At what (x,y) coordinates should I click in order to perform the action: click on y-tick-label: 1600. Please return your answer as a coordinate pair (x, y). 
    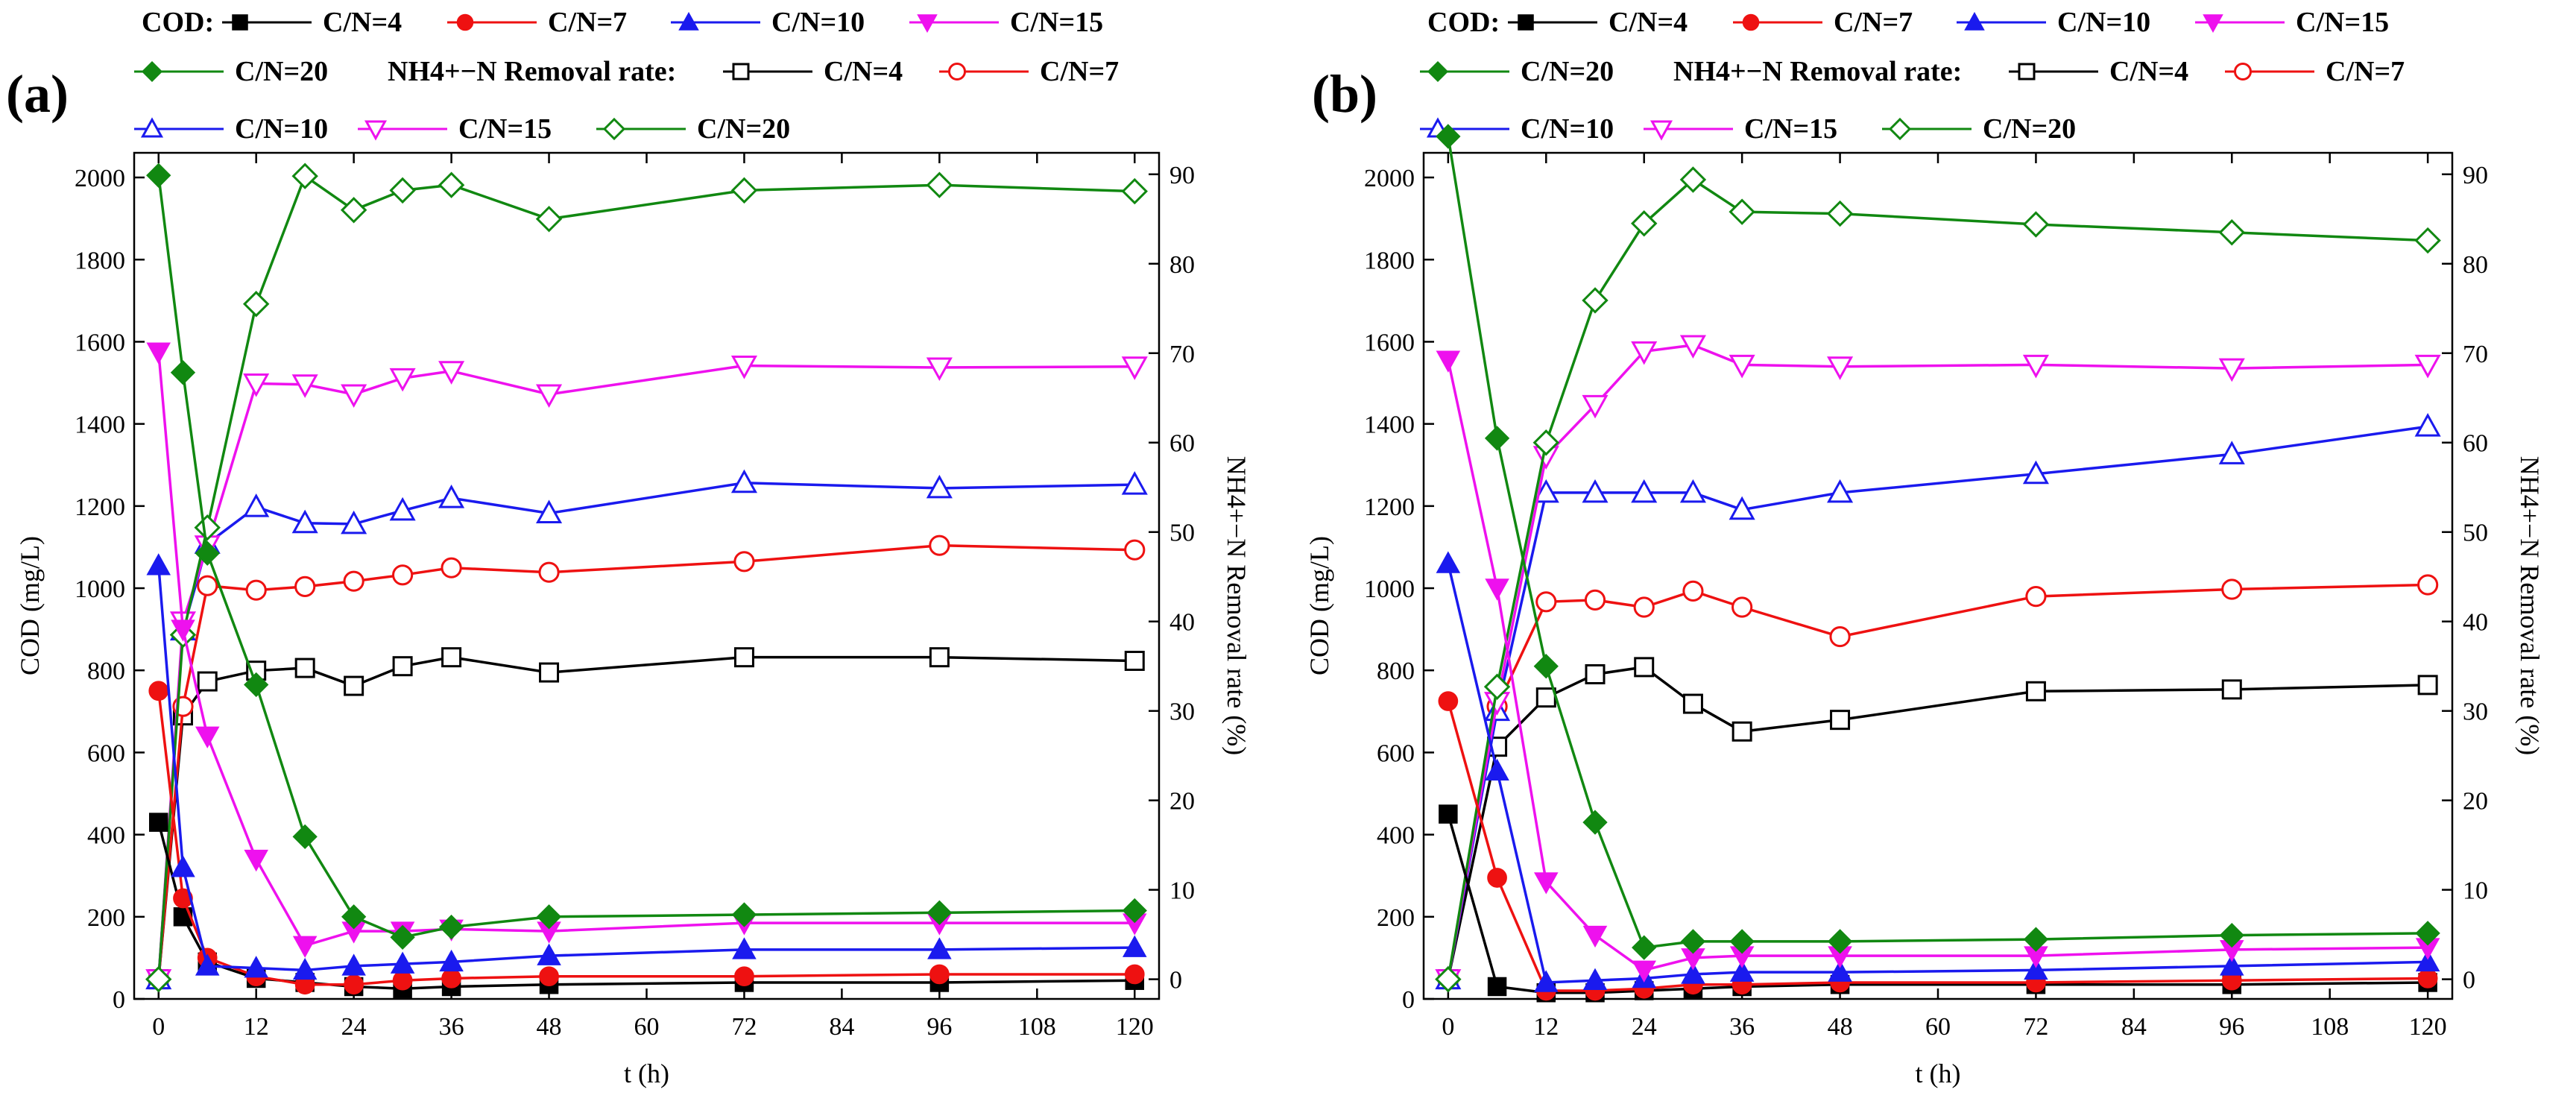
    Looking at the image, I should click on (100, 342).